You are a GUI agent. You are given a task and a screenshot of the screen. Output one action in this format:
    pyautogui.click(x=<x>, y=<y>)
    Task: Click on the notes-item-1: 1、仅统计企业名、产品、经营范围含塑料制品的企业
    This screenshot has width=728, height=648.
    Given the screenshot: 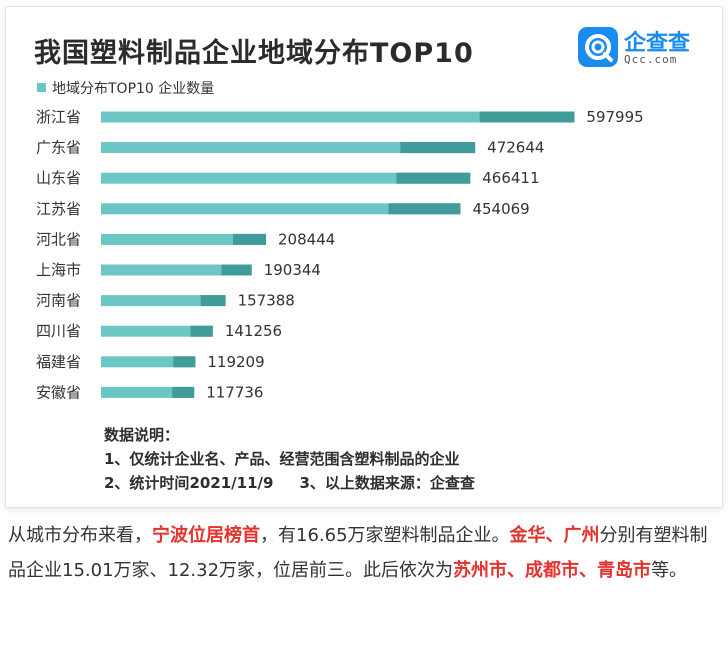 What is the action you would take?
    pyautogui.click(x=282, y=459)
    